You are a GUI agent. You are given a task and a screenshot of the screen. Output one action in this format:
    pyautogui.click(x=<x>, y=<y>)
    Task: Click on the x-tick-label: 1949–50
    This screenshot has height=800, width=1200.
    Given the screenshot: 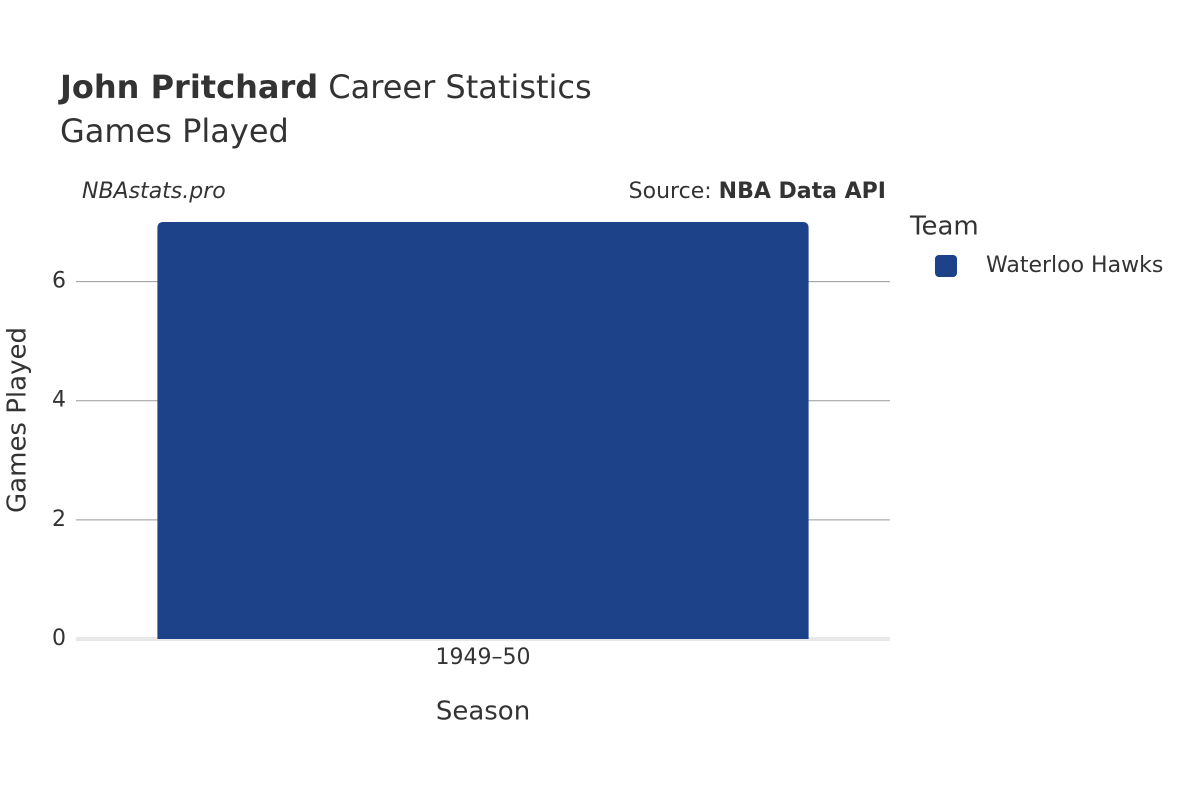 What is the action you would take?
    pyautogui.click(x=483, y=657)
    